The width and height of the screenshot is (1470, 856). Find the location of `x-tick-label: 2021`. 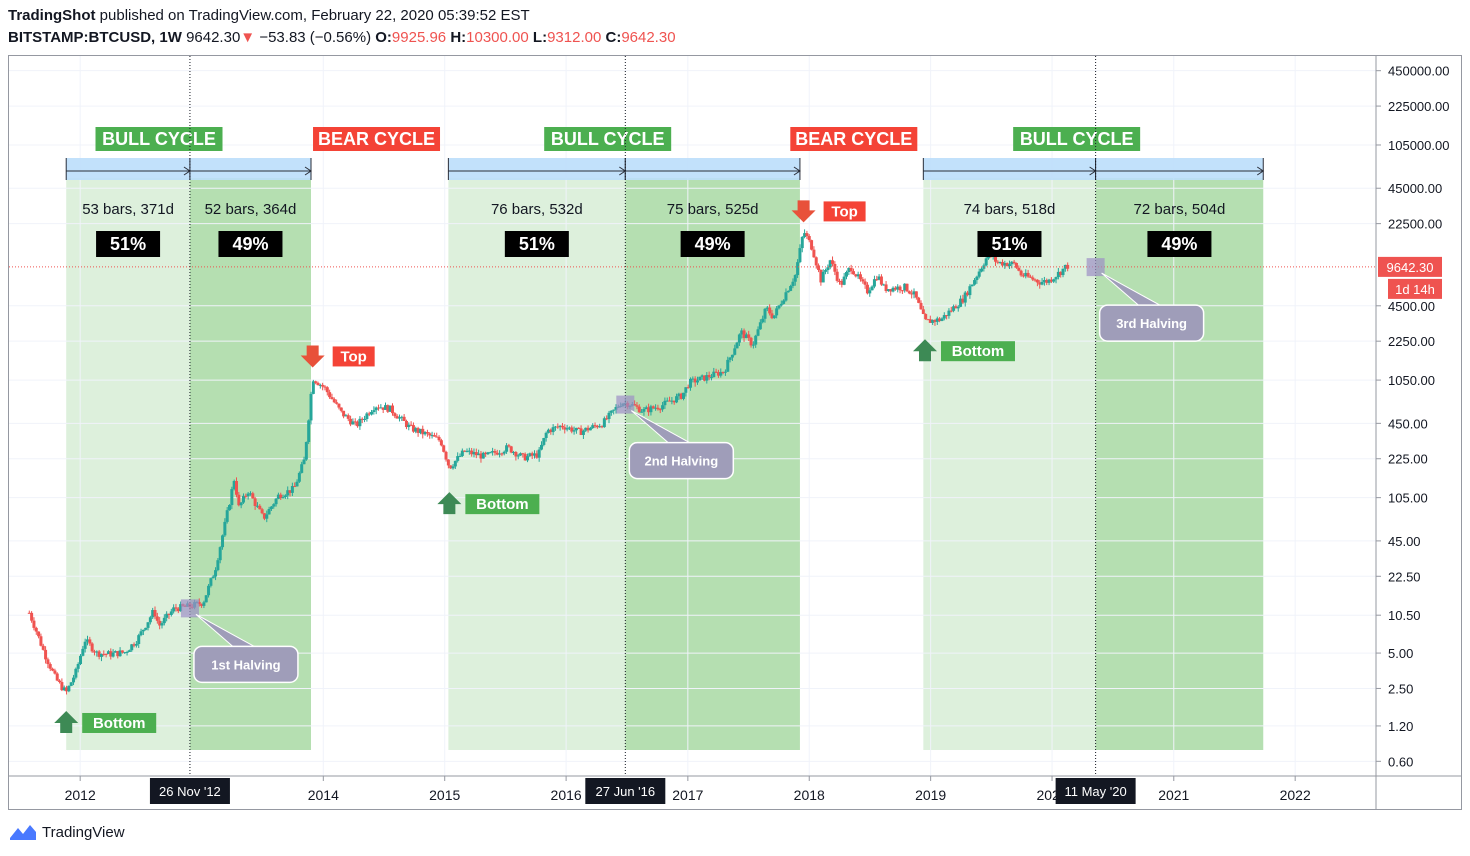

x-tick-label: 2021 is located at coordinates (1173, 795).